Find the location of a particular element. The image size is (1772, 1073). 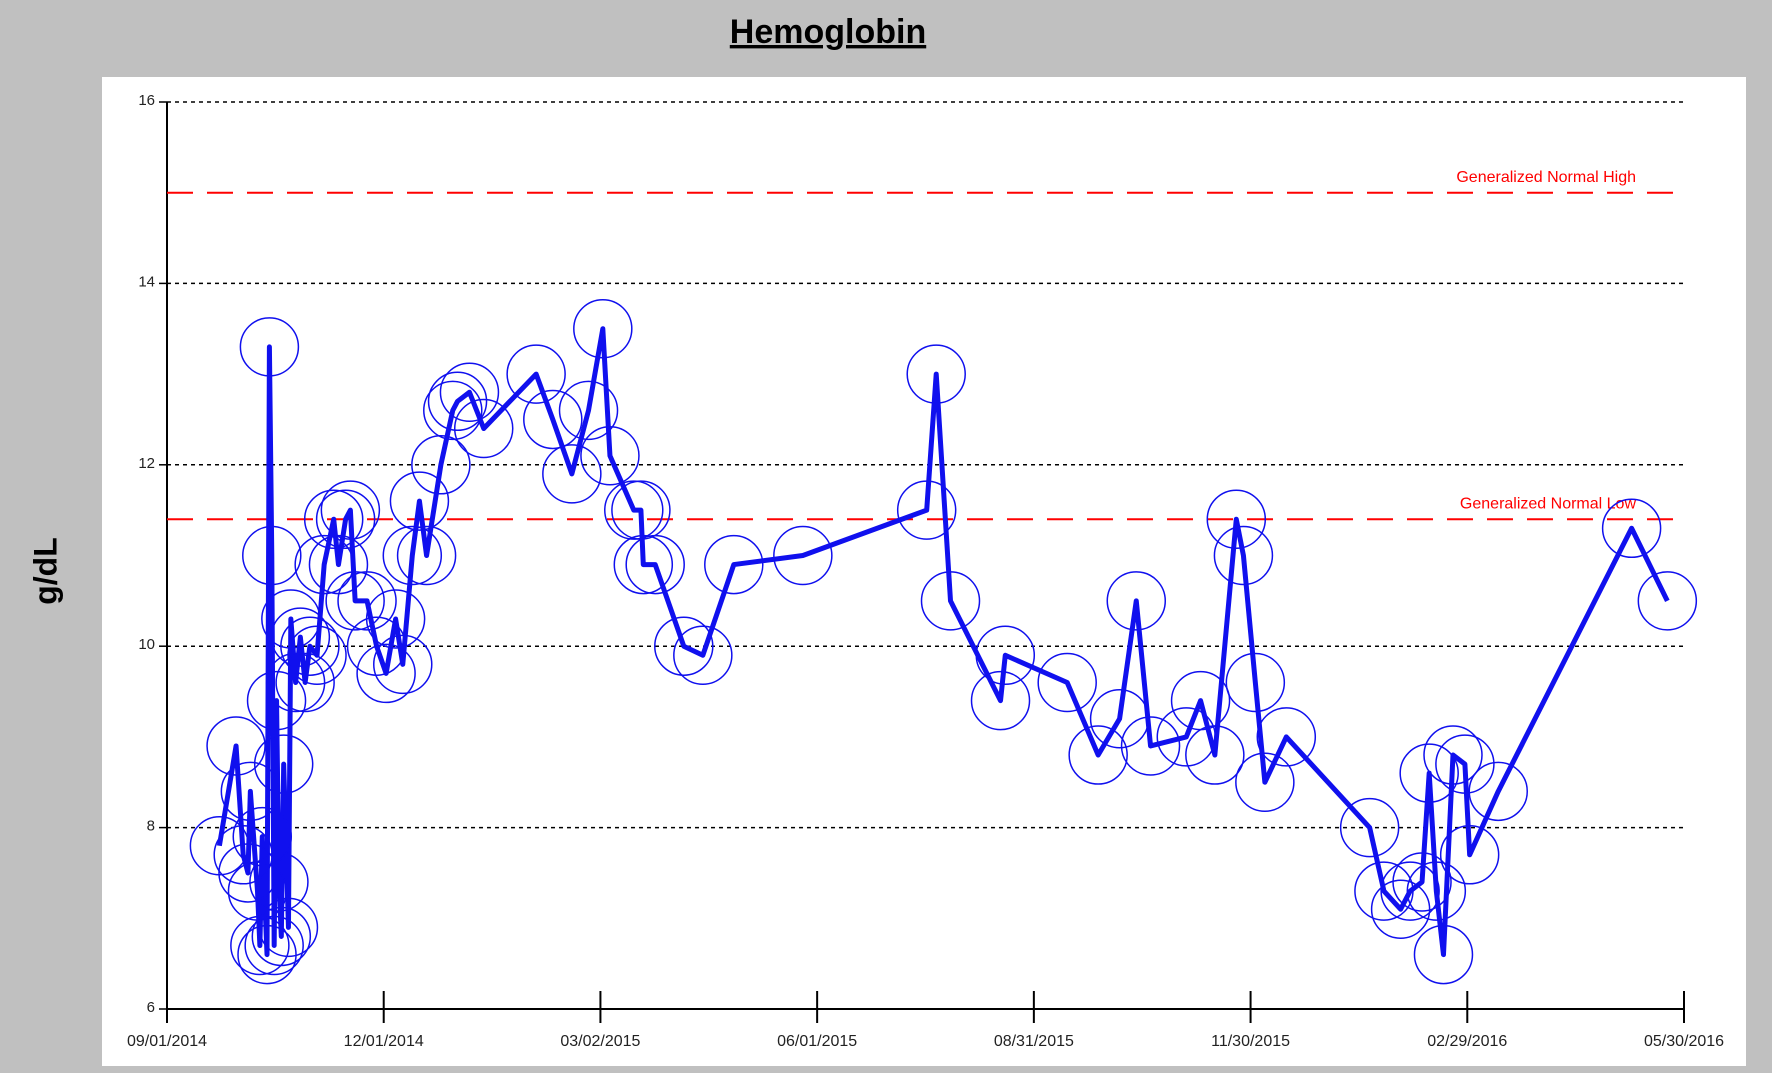

y-tick-label: 8 is located at coordinates (151, 826).